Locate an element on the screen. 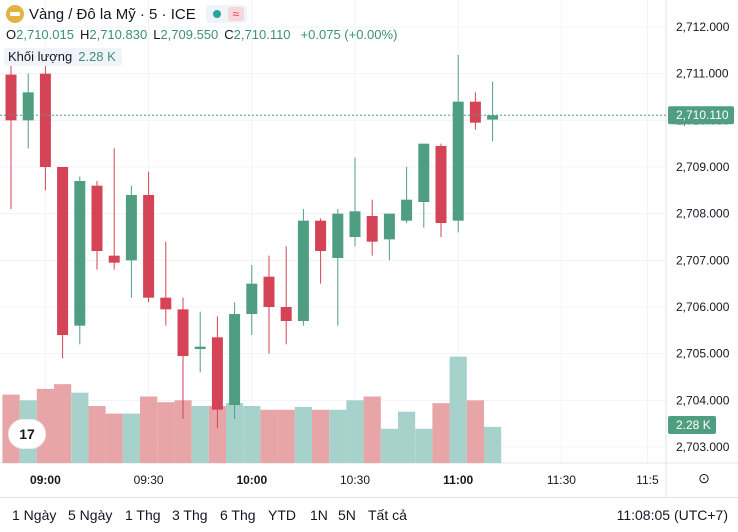 Image resolution: width=738 pixels, height=532 pixels. volume-badge-text: 2.28 K is located at coordinates (693, 425).